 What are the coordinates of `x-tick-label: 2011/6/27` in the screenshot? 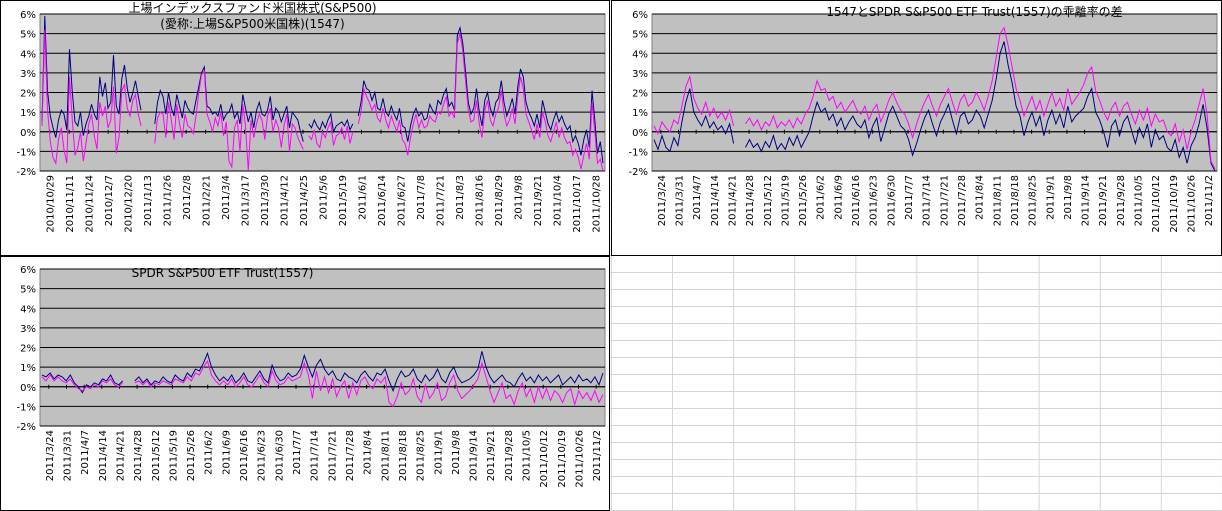 It's located at (401, 200).